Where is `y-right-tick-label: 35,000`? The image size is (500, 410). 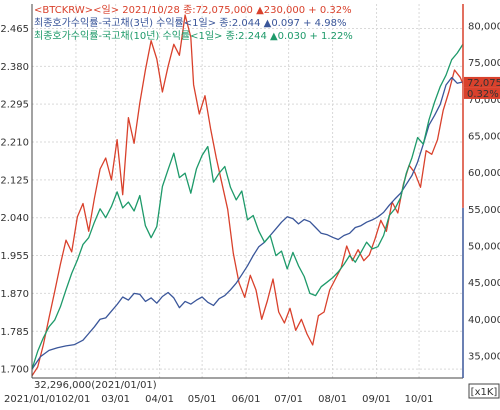 y-right-tick-label: 35,000 is located at coordinates (484, 357).